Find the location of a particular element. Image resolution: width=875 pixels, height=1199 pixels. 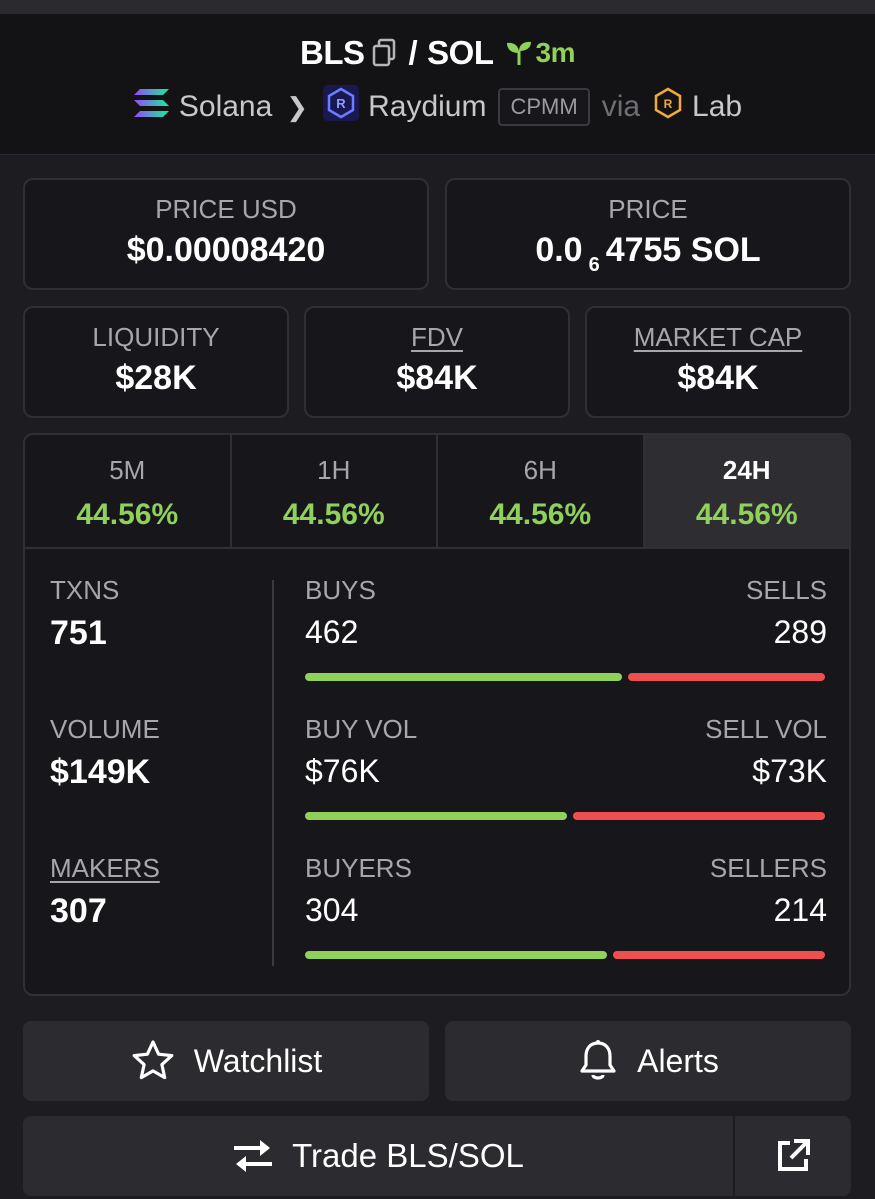

price-usd-value: $0.00008420 is located at coordinates (226, 250).